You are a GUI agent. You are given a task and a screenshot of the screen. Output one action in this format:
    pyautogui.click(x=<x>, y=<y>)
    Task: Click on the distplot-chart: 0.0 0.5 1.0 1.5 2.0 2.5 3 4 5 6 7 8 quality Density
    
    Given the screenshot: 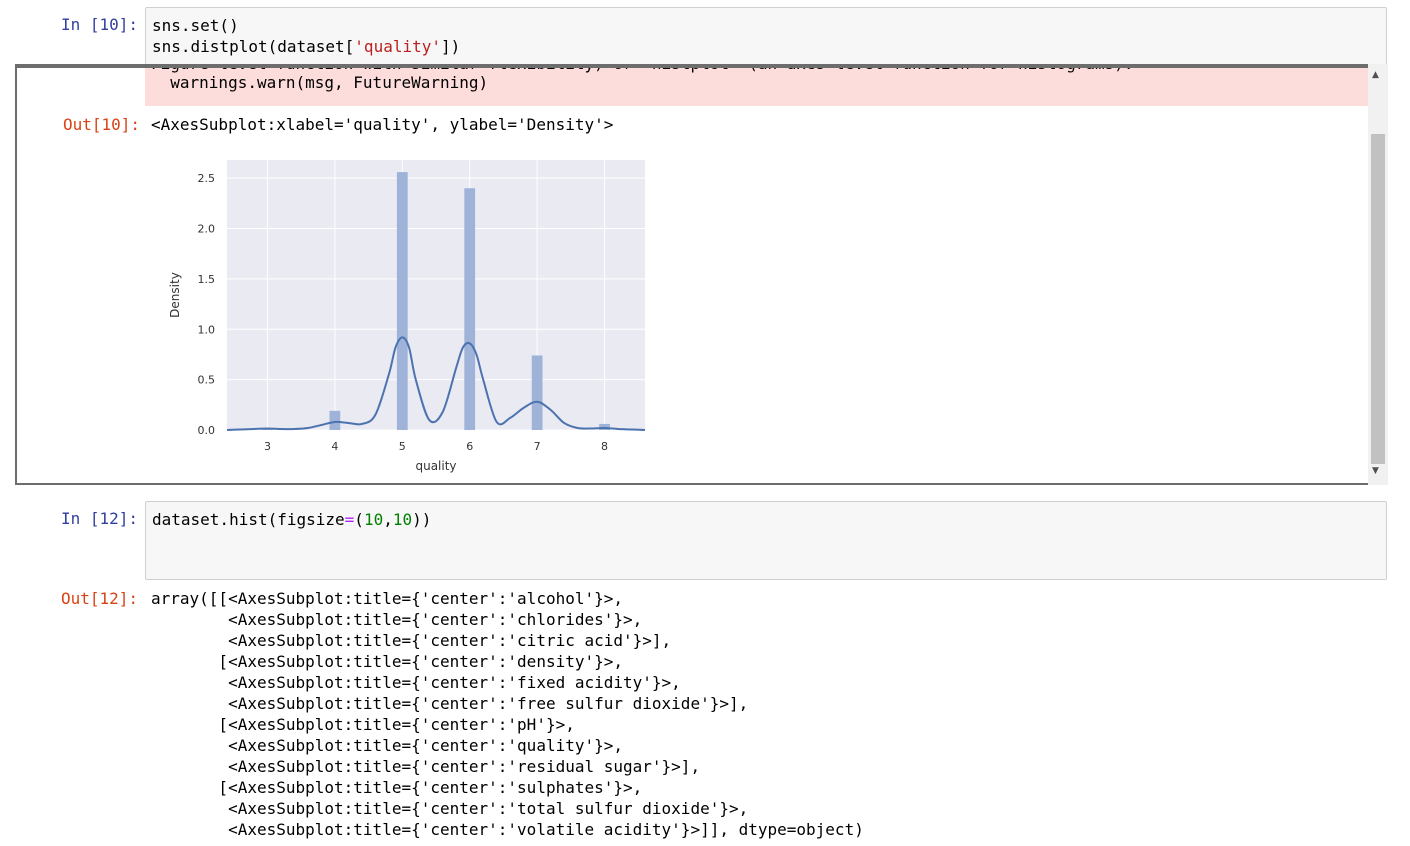 What is the action you would take?
    pyautogui.click(x=407, y=316)
    